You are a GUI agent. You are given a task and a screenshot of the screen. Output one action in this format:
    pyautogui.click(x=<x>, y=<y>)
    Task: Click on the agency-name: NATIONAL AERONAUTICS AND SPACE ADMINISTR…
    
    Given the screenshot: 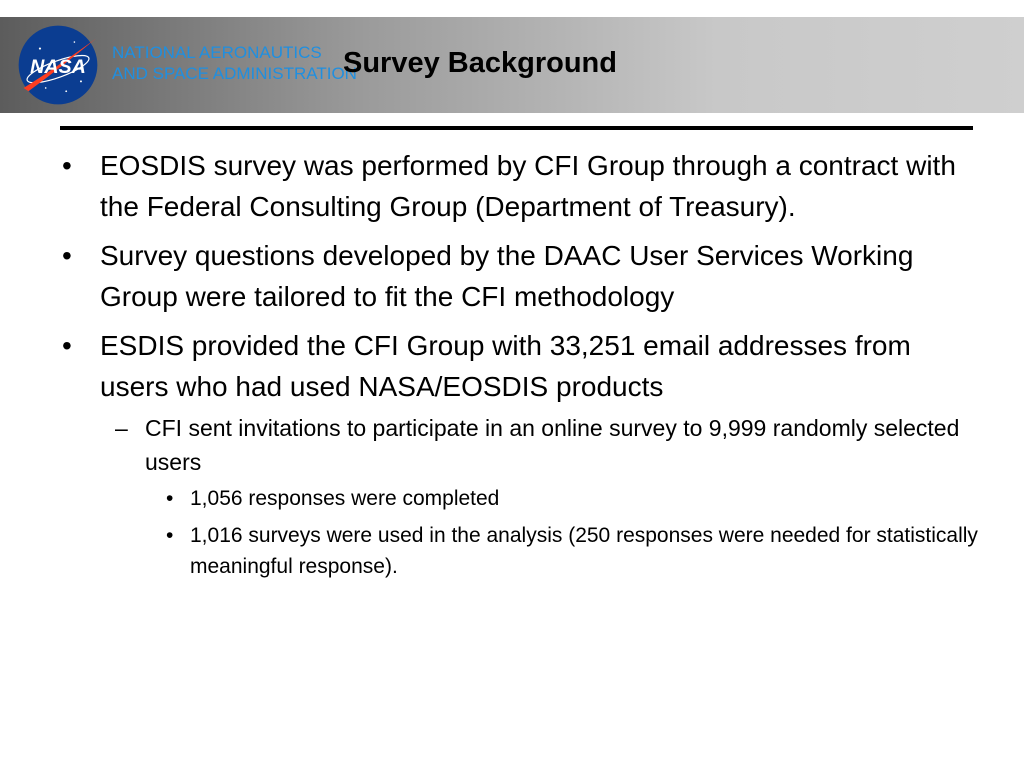 What is the action you would take?
    pyautogui.click(x=234, y=63)
    